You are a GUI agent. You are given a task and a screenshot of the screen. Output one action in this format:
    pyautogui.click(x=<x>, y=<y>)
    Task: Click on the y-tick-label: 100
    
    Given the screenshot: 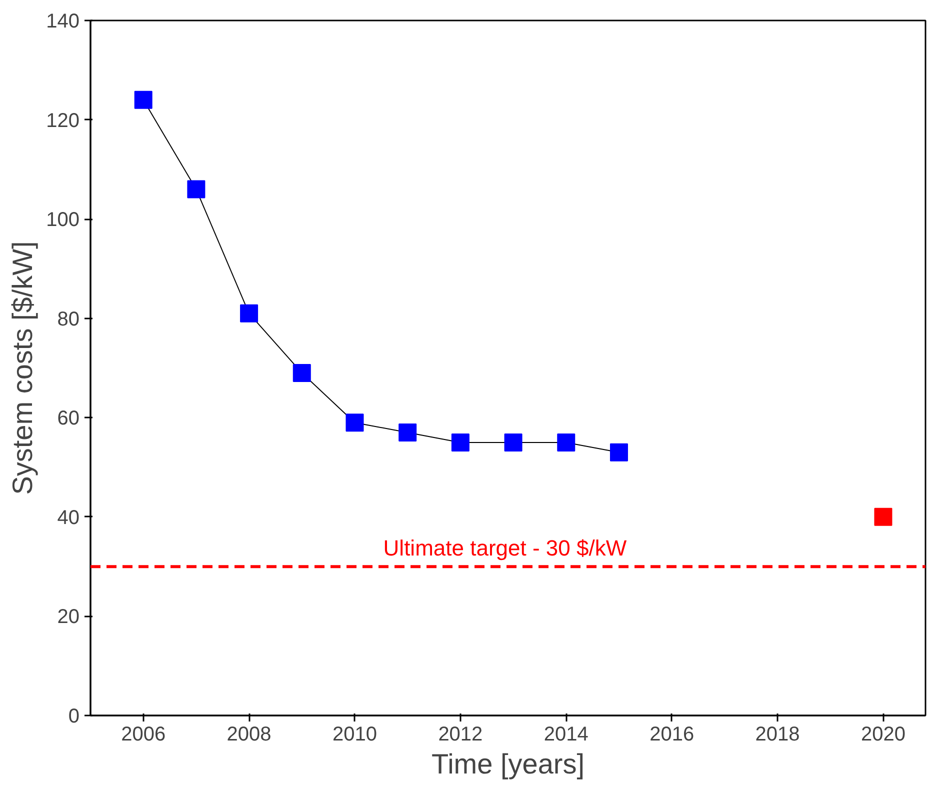 What is the action you would take?
    pyautogui.click(x=63, y=220)
    